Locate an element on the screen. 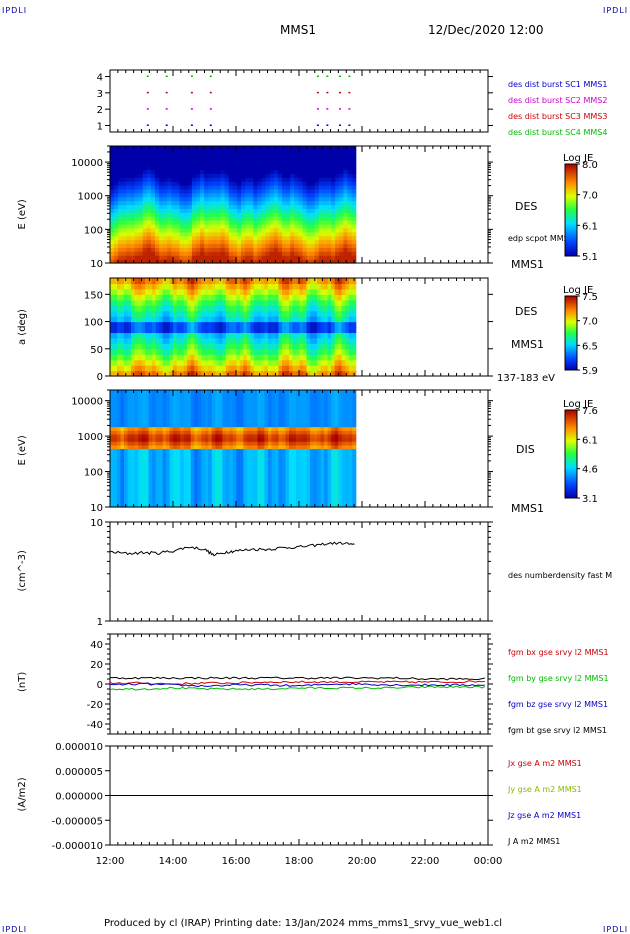 Image resolution: width=630 pixels, height=934 pixels. corner-label-bl: IPDLI is located at coordinates (15, 929).